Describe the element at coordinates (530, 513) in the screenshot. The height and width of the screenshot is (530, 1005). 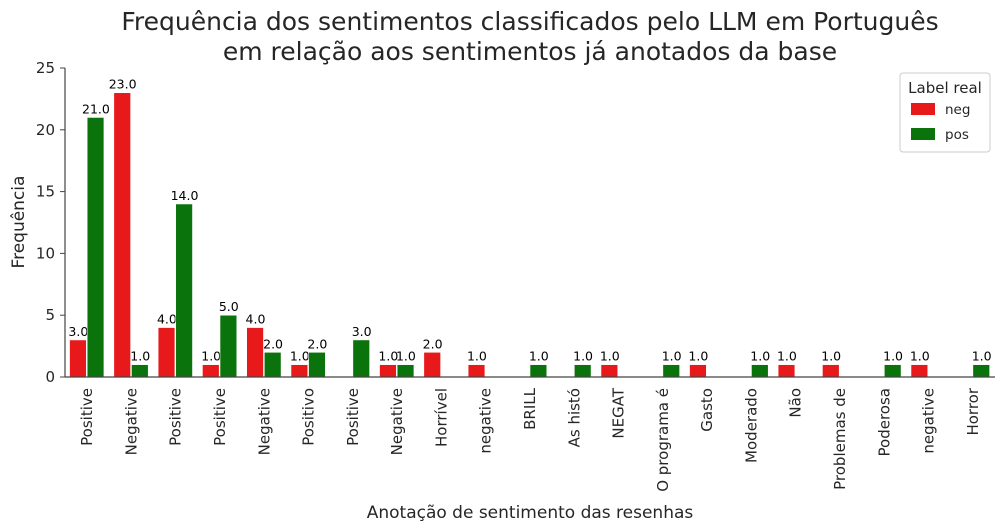
I see `x-axis-label: Anotação de sentimento das resenhas` at that location.